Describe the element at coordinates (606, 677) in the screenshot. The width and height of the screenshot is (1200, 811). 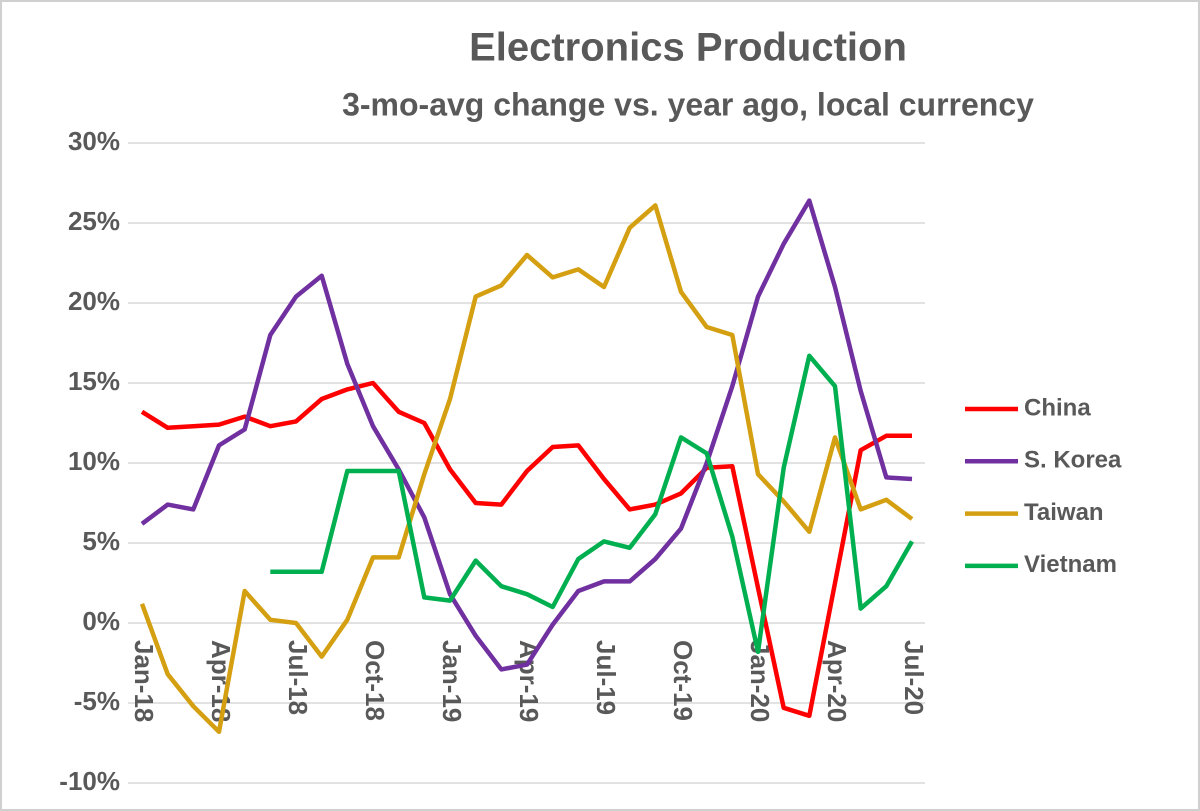
I see `x-tick-label: Jul-19` at that location.